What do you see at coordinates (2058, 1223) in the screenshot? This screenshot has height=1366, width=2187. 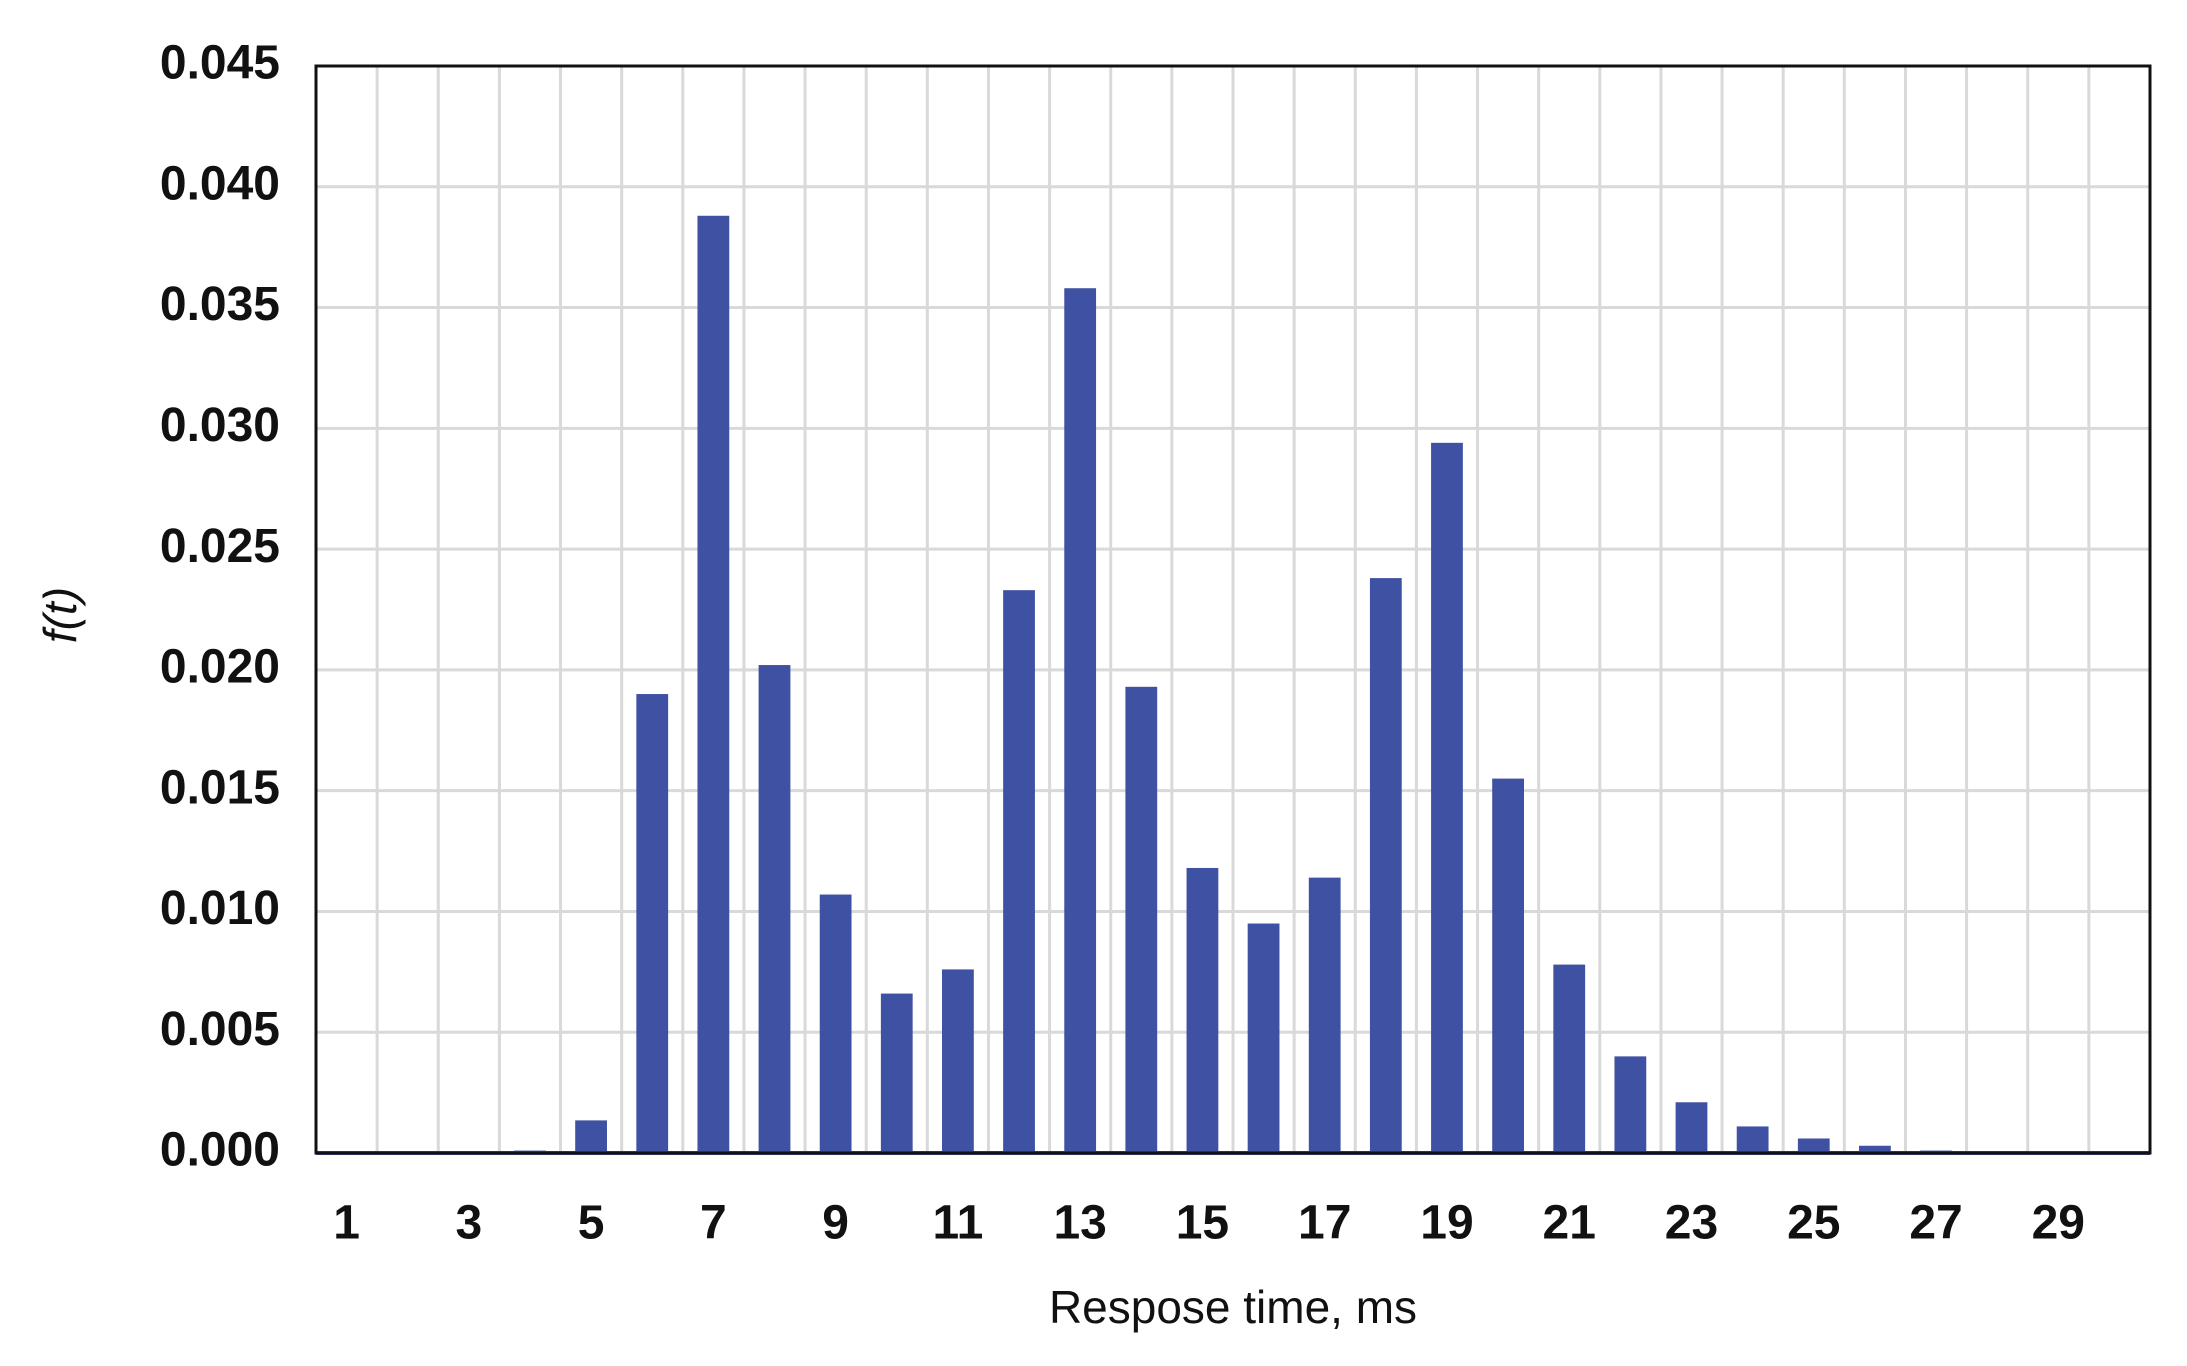 I see `x-tick-label: 29` at bounding box center [2058, 1223].